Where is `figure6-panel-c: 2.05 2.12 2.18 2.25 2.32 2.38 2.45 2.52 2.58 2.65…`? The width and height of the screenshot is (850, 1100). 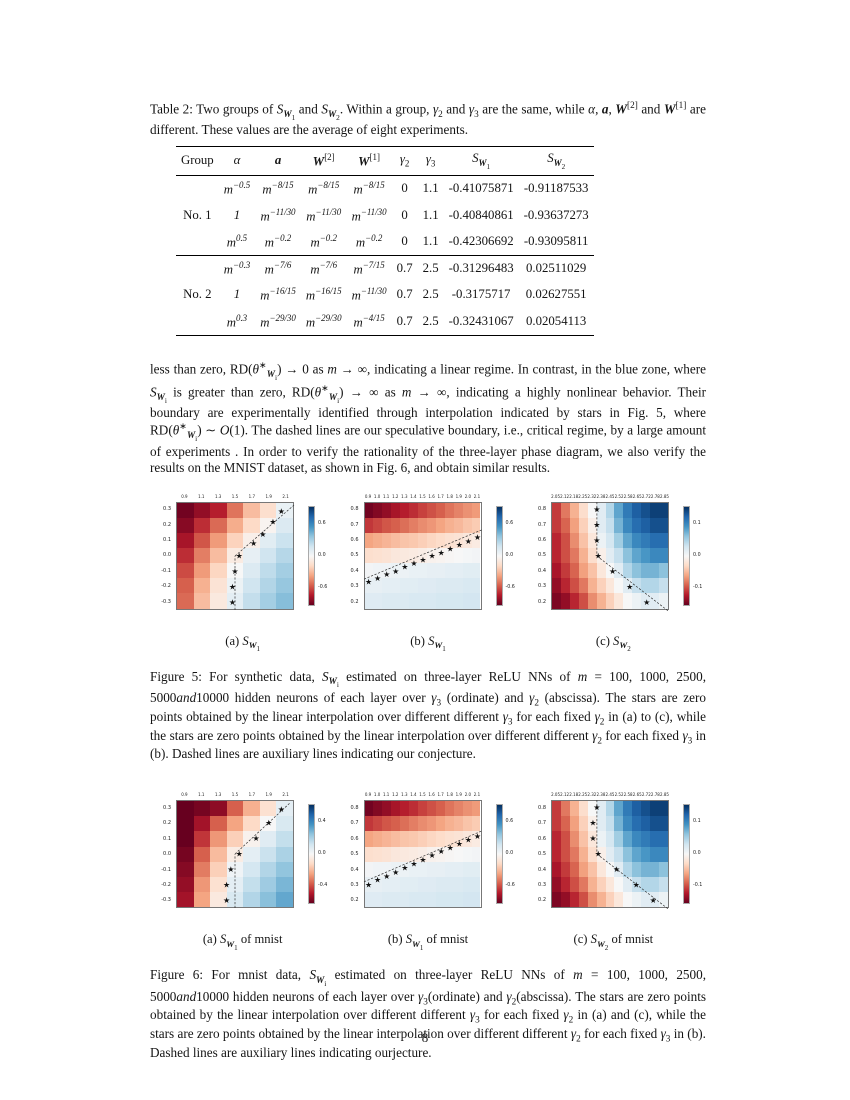 figure6-panel-c: 2.05 2.12 2.18 2.25 2.32 2.38 2.45 2.52 2.58 2.65… is located at coordinates (615, 854).